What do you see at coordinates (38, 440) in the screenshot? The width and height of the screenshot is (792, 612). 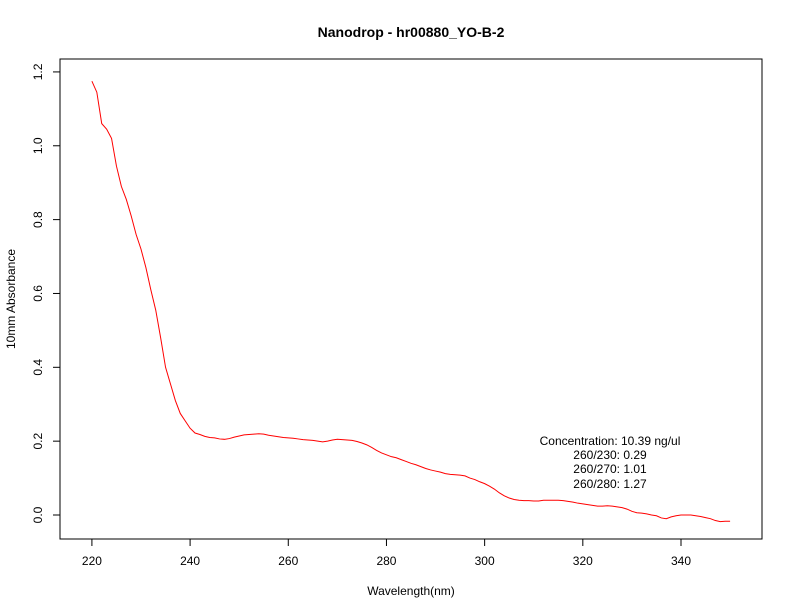 I see `y-tick-label: 0.2` at bounding box center [38, 440].